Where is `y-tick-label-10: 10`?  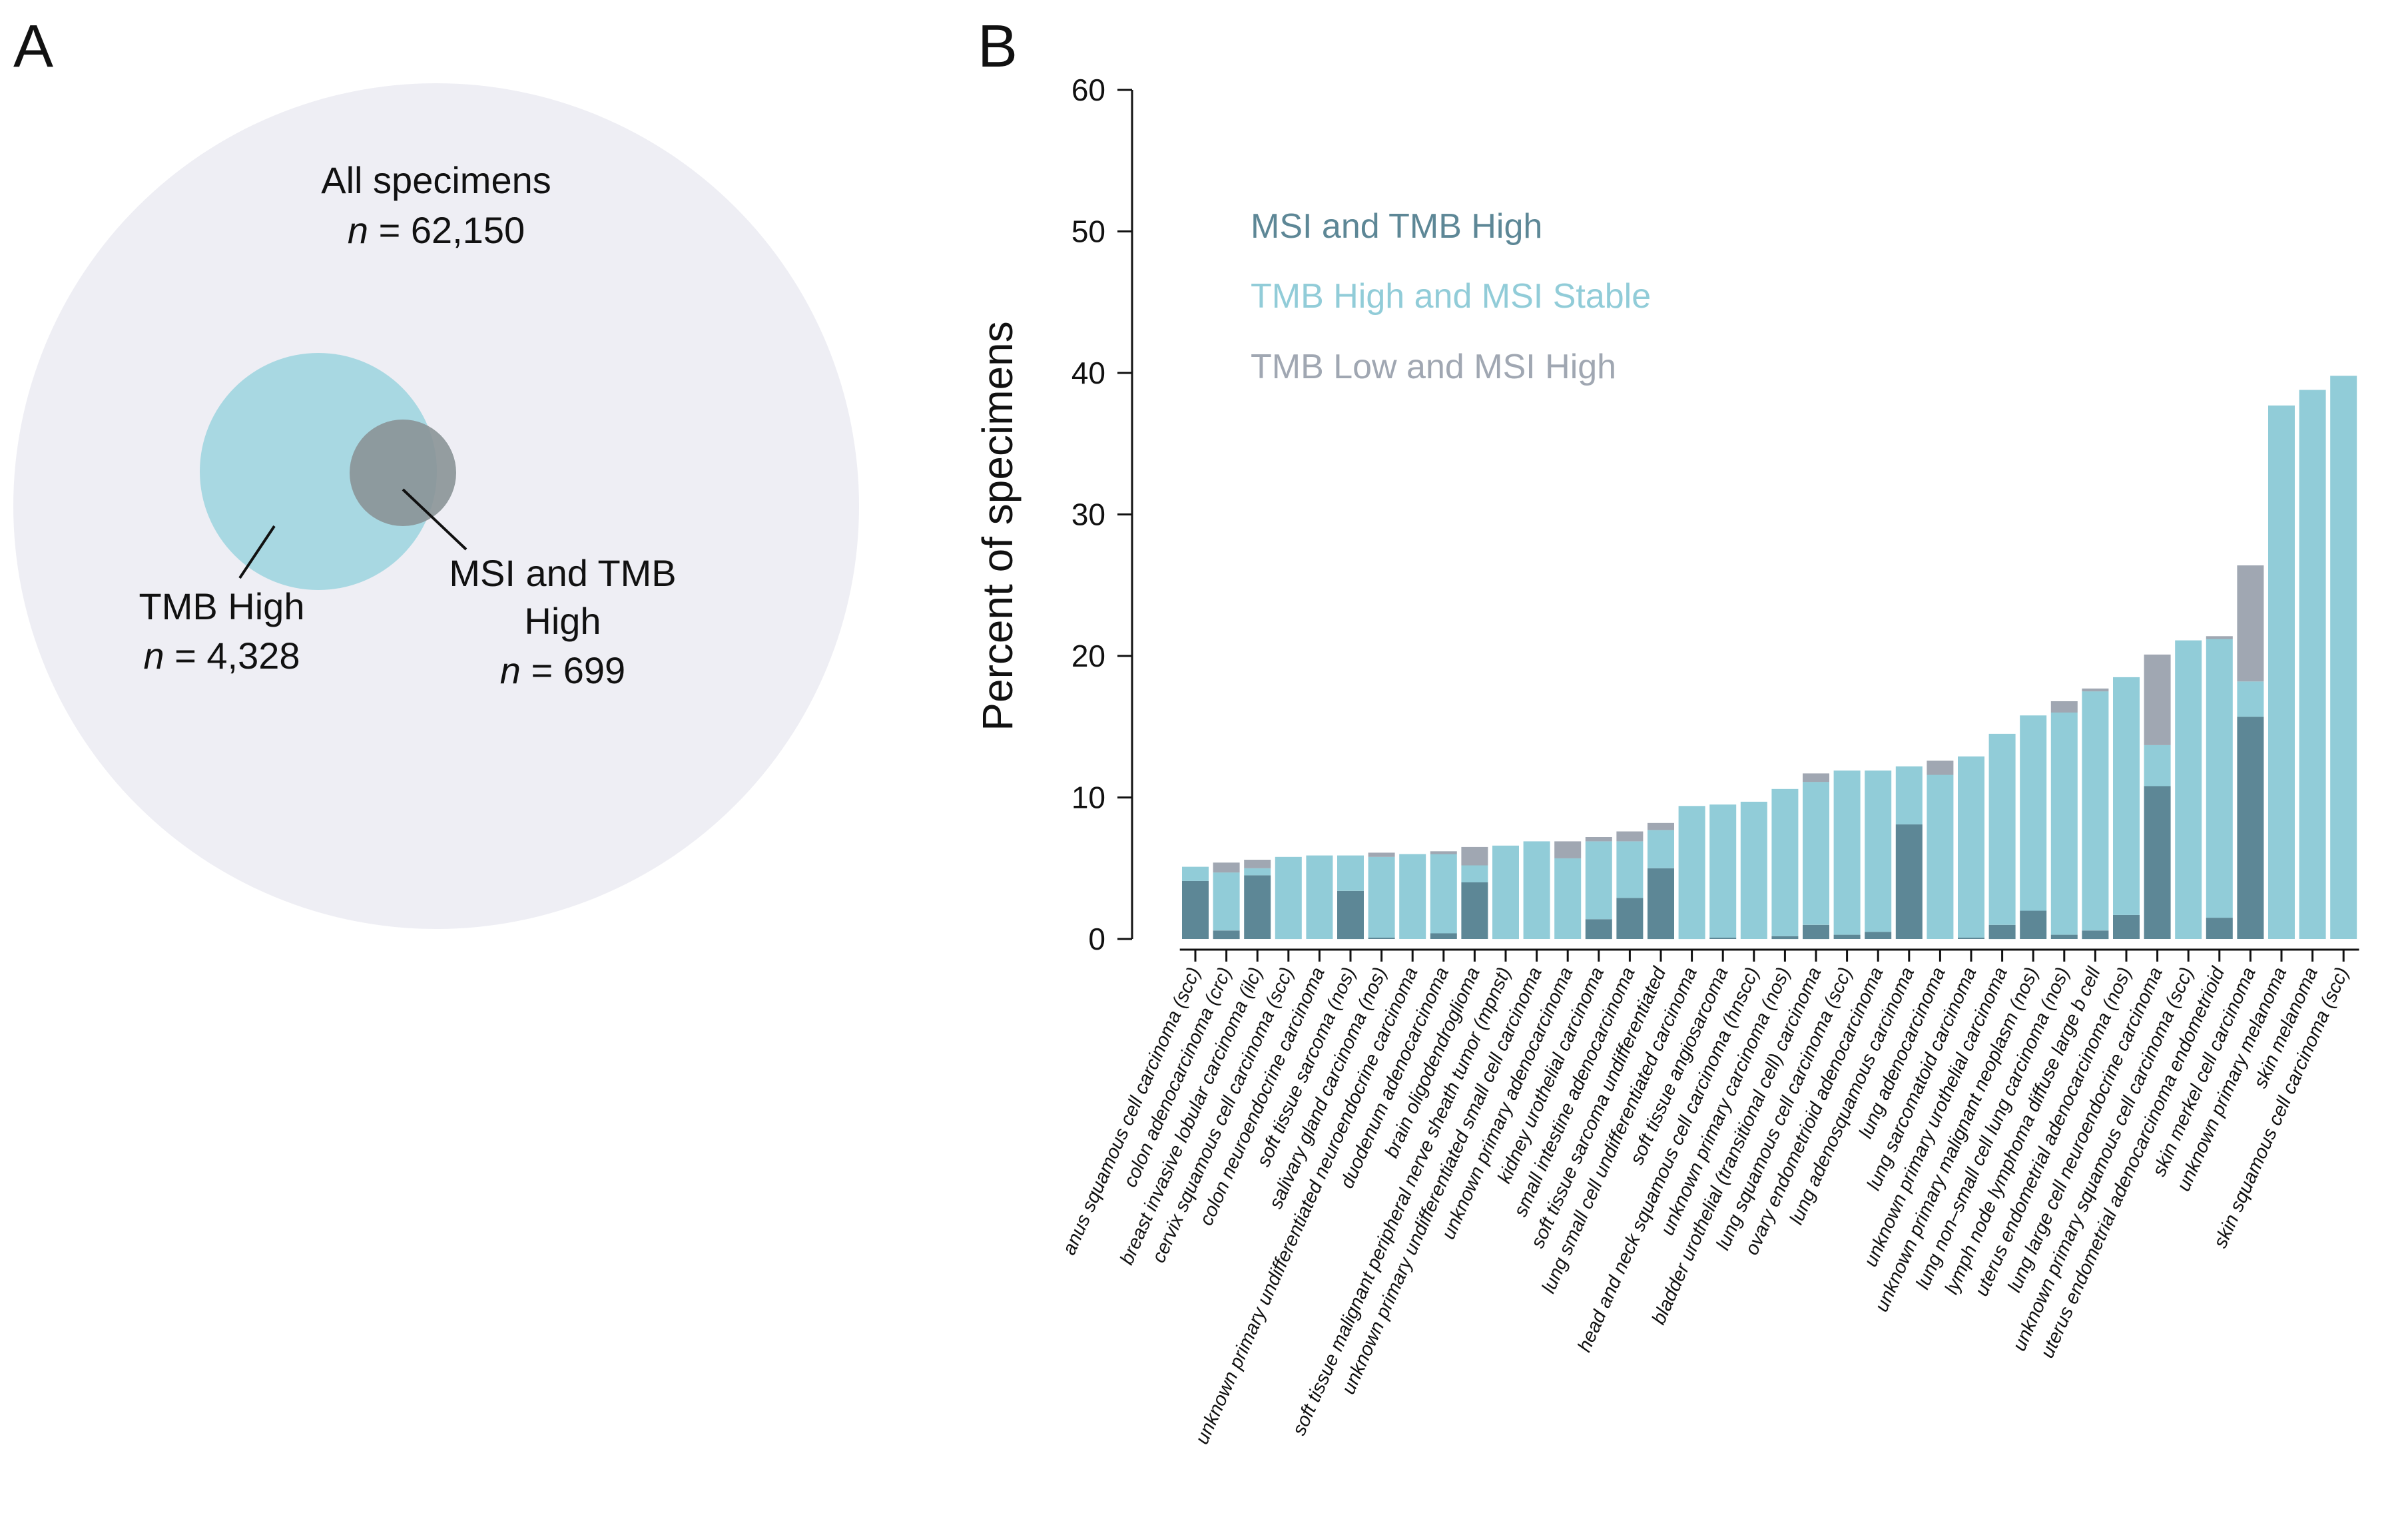
y-tick-label-10: 10 is located at coordinates (1088, 797).